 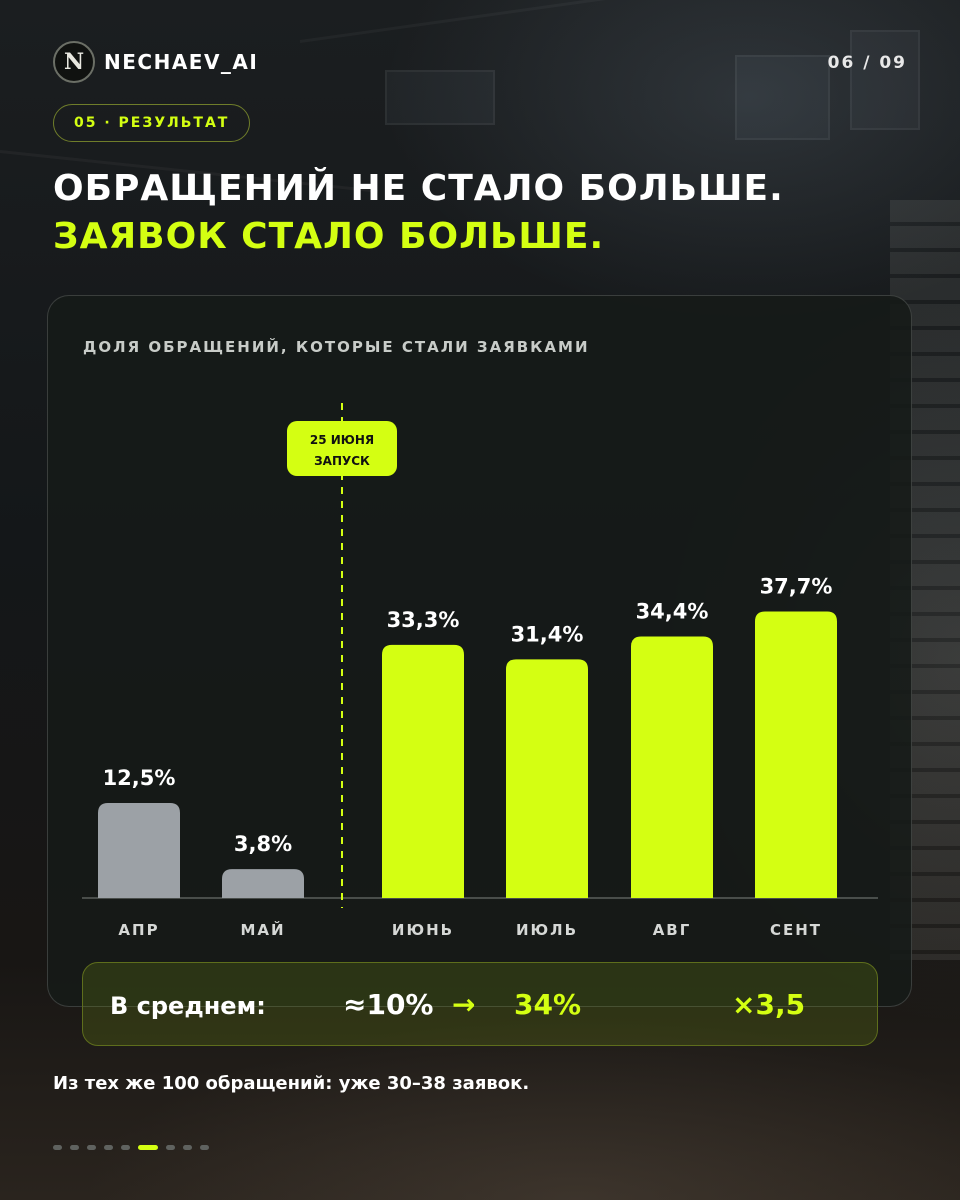 I want to click on summary-multiplier: ×3,5, so click(x=769, y=1004).